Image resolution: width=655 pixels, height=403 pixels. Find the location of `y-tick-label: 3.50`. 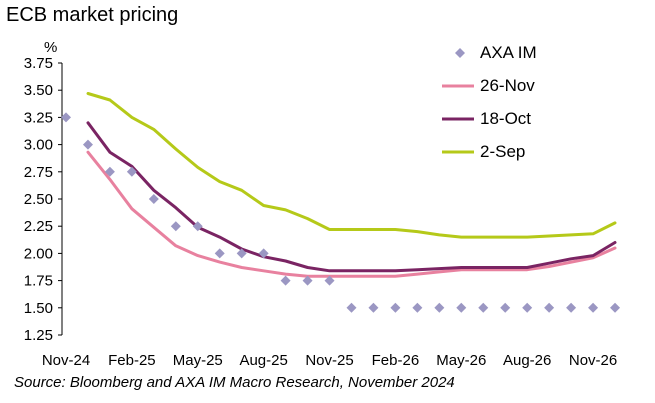

y-tick-label: 3.50 is located at coordinates (38, 90).